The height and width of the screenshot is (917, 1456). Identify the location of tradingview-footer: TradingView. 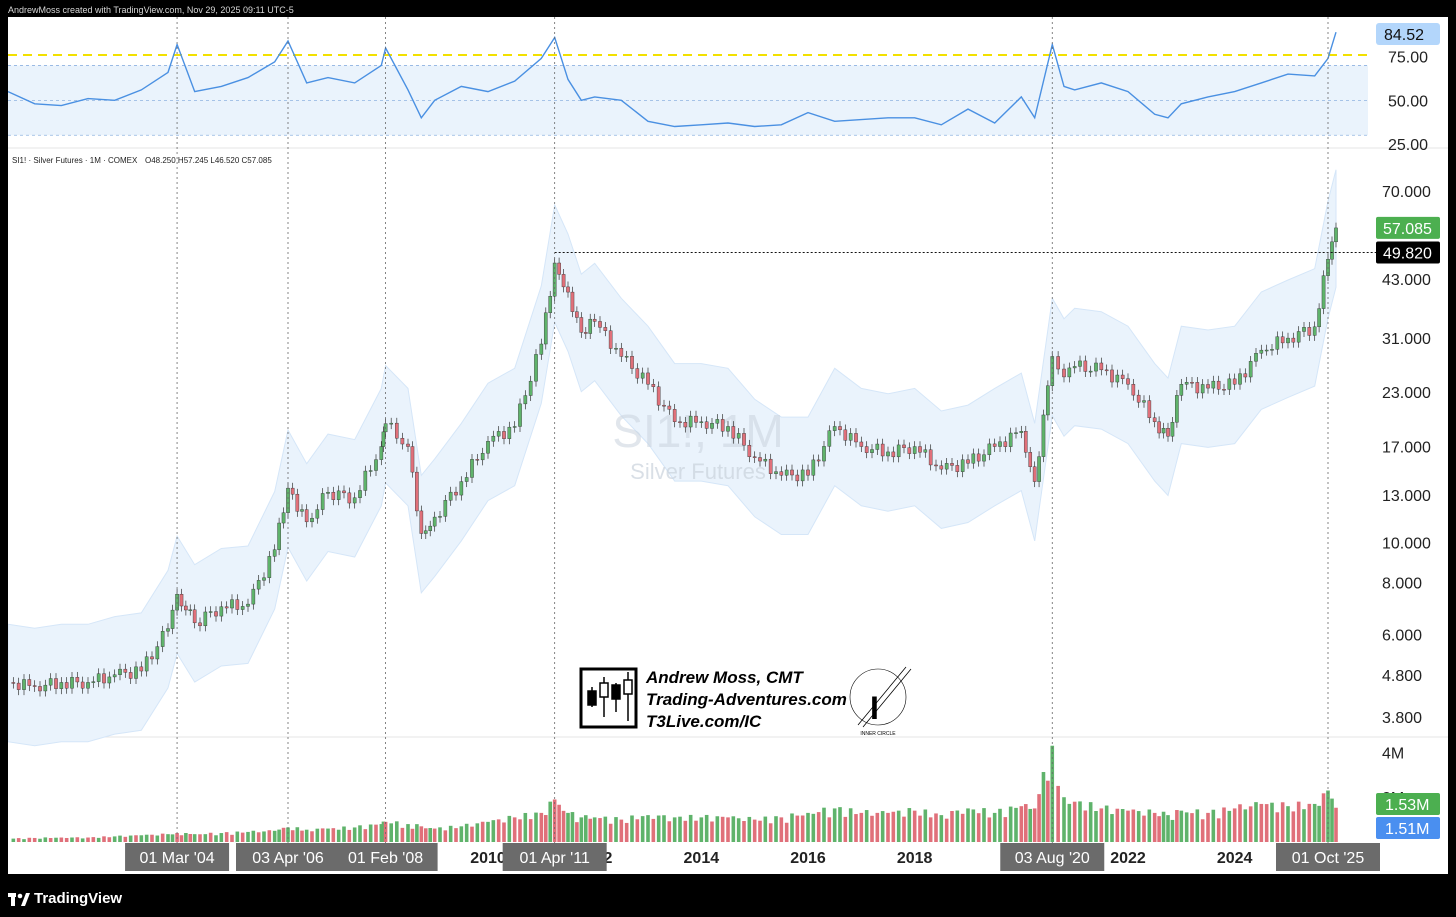
(65, 898).